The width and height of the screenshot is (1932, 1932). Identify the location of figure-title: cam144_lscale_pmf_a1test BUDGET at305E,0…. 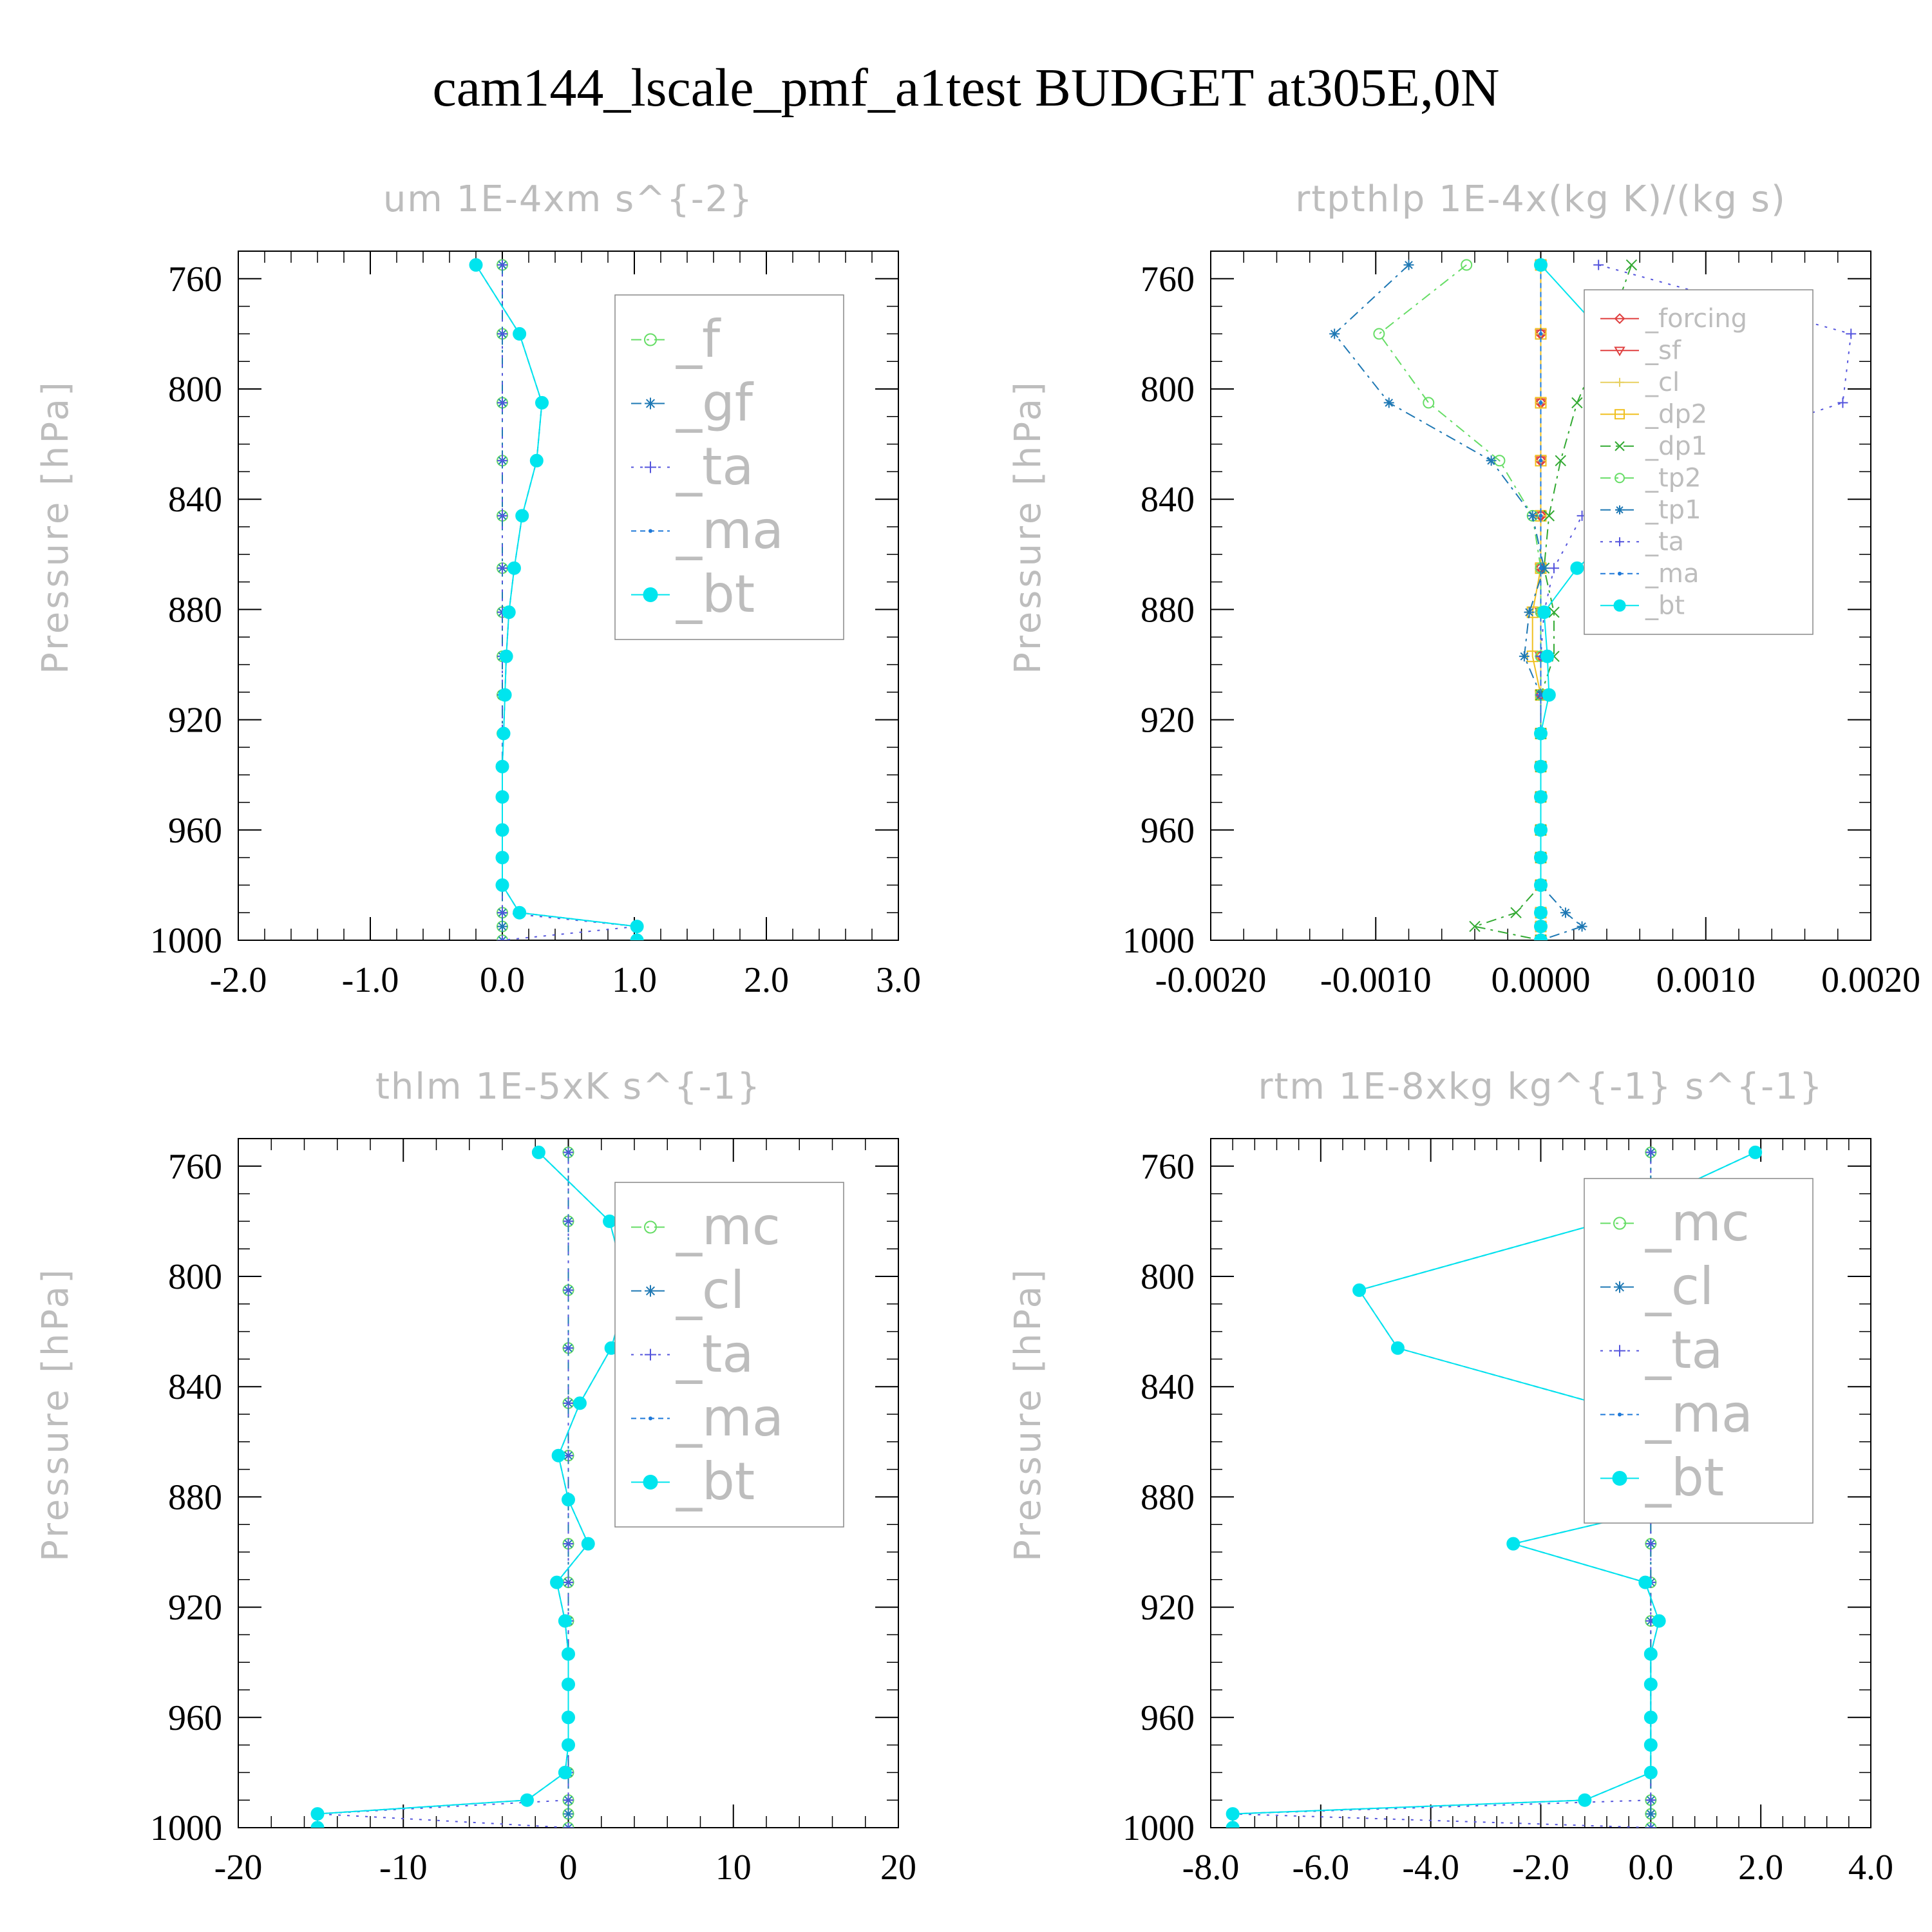
(966, 88).